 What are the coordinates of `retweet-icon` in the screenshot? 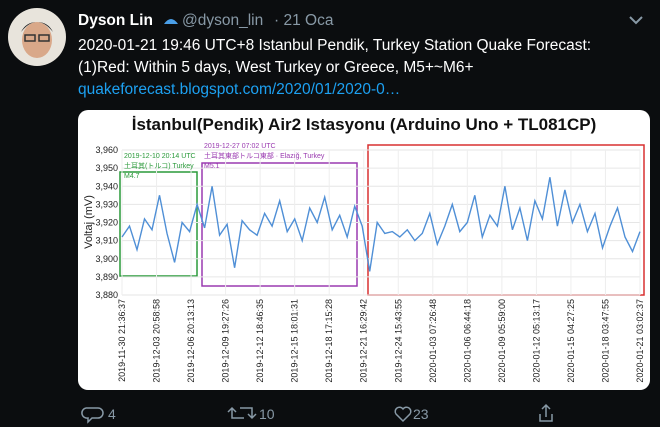 It's located at (242, 413).